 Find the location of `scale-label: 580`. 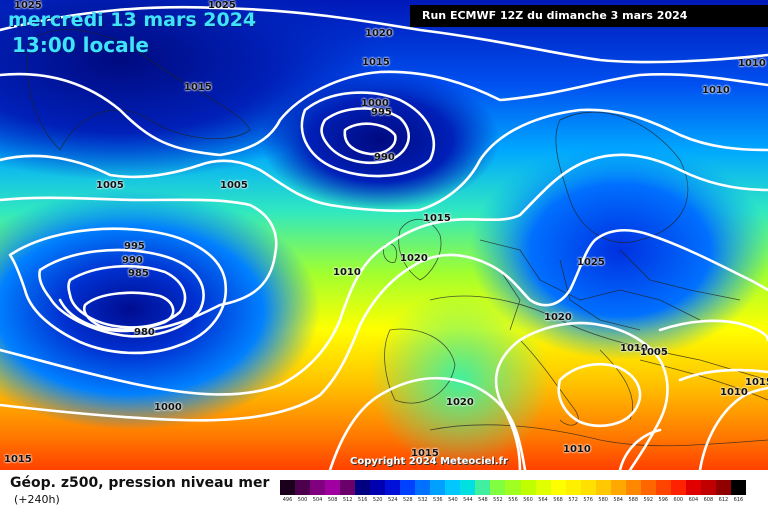

scale-label: 580 is located at coordinates (603, 500).